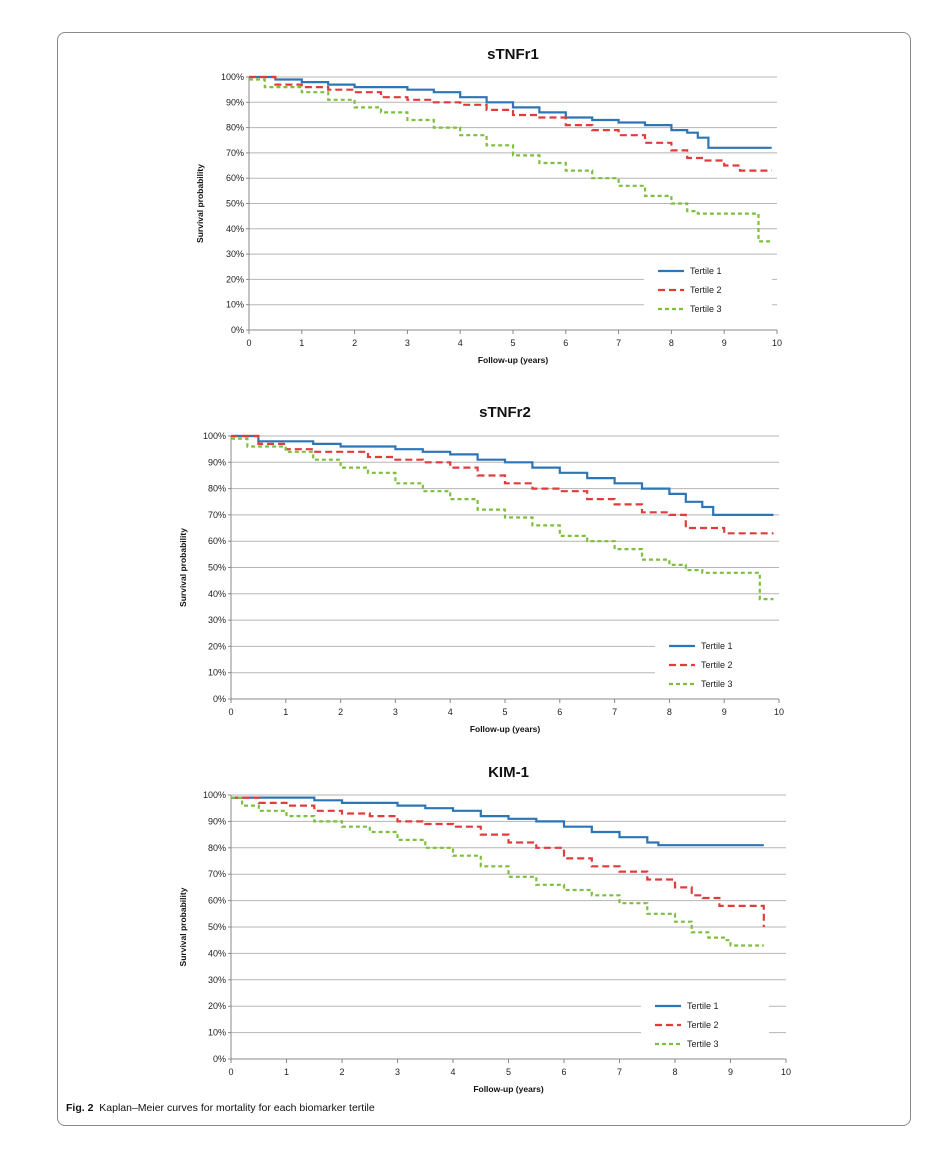 Image resolution: width=948 pixels, height=1154 pixels. I want to click on chart-title: sTNFr1, so click(513, 54).